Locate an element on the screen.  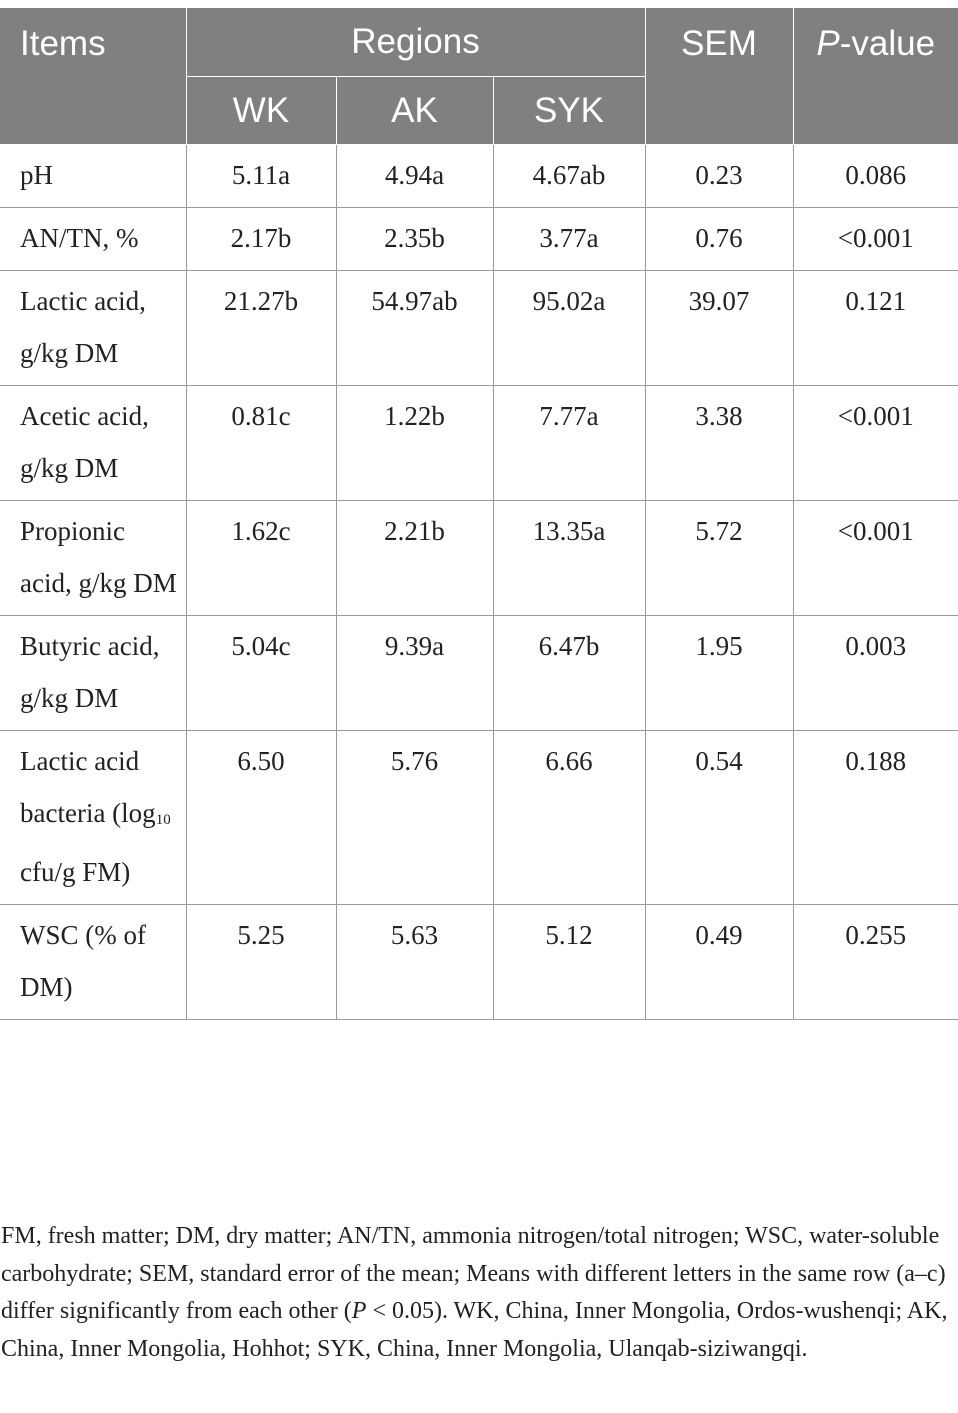
row-item-label: Lactic acid, g/kg DM is located at coordinates (93, 327).